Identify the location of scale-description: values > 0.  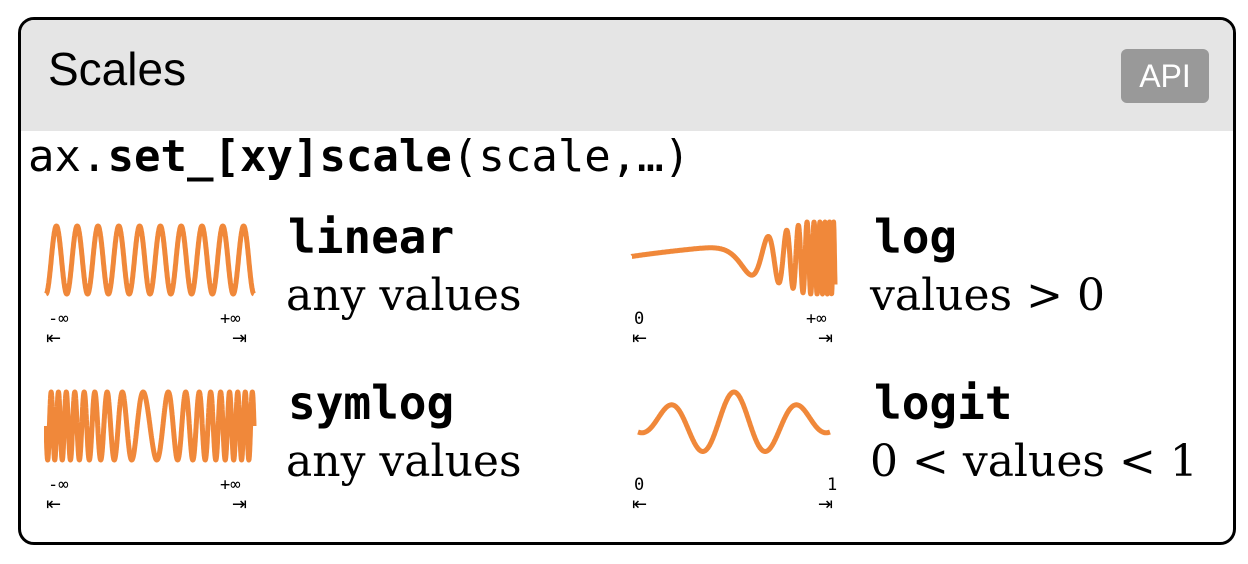
(987, 295).